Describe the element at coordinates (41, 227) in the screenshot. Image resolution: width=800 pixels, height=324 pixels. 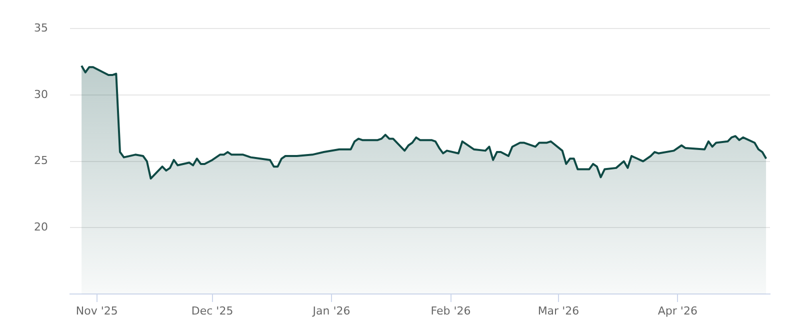
I see `y-tick-label: 20` at that location.